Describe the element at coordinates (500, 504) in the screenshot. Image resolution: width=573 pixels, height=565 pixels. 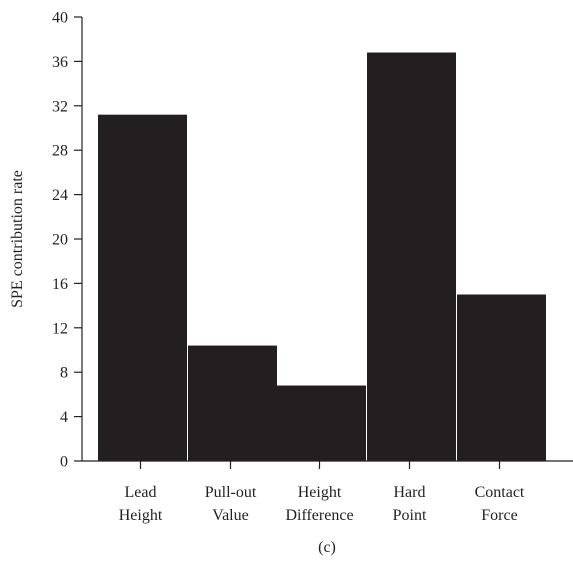
I see `x-category-label: Contact Force` at that location.